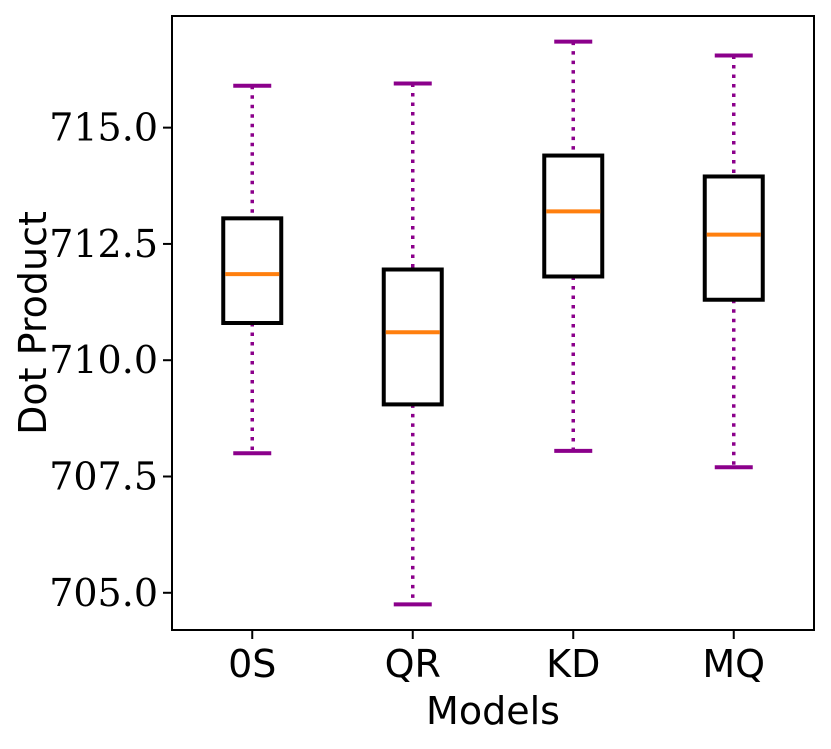 The width and height of the screenshot is (831, 749). What do you see at coordinates (413, 664) in the screenshot?
I see `x-tick-label-qr: QR` at bounding box center [413, 664].